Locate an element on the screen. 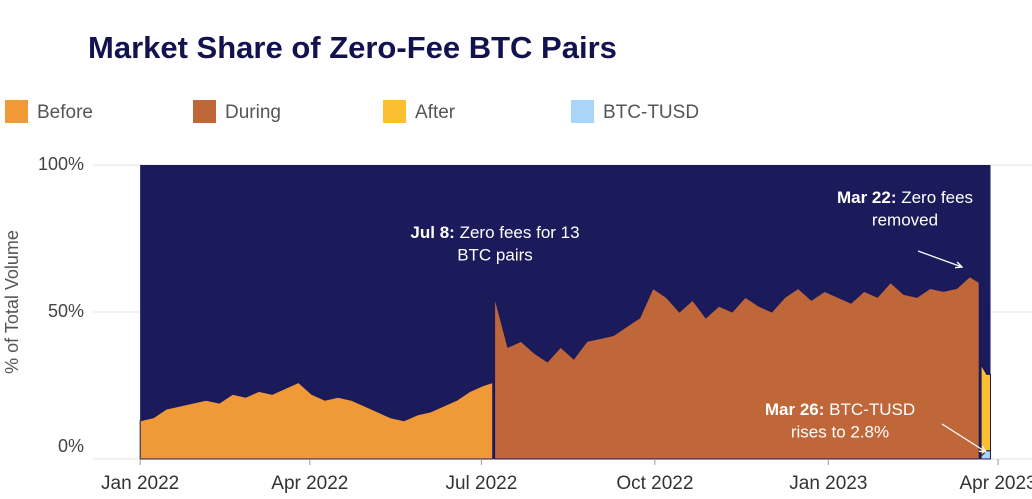 This screenshot has width=1032, height=499. legend-label: After is located at coordinates (435, 112).